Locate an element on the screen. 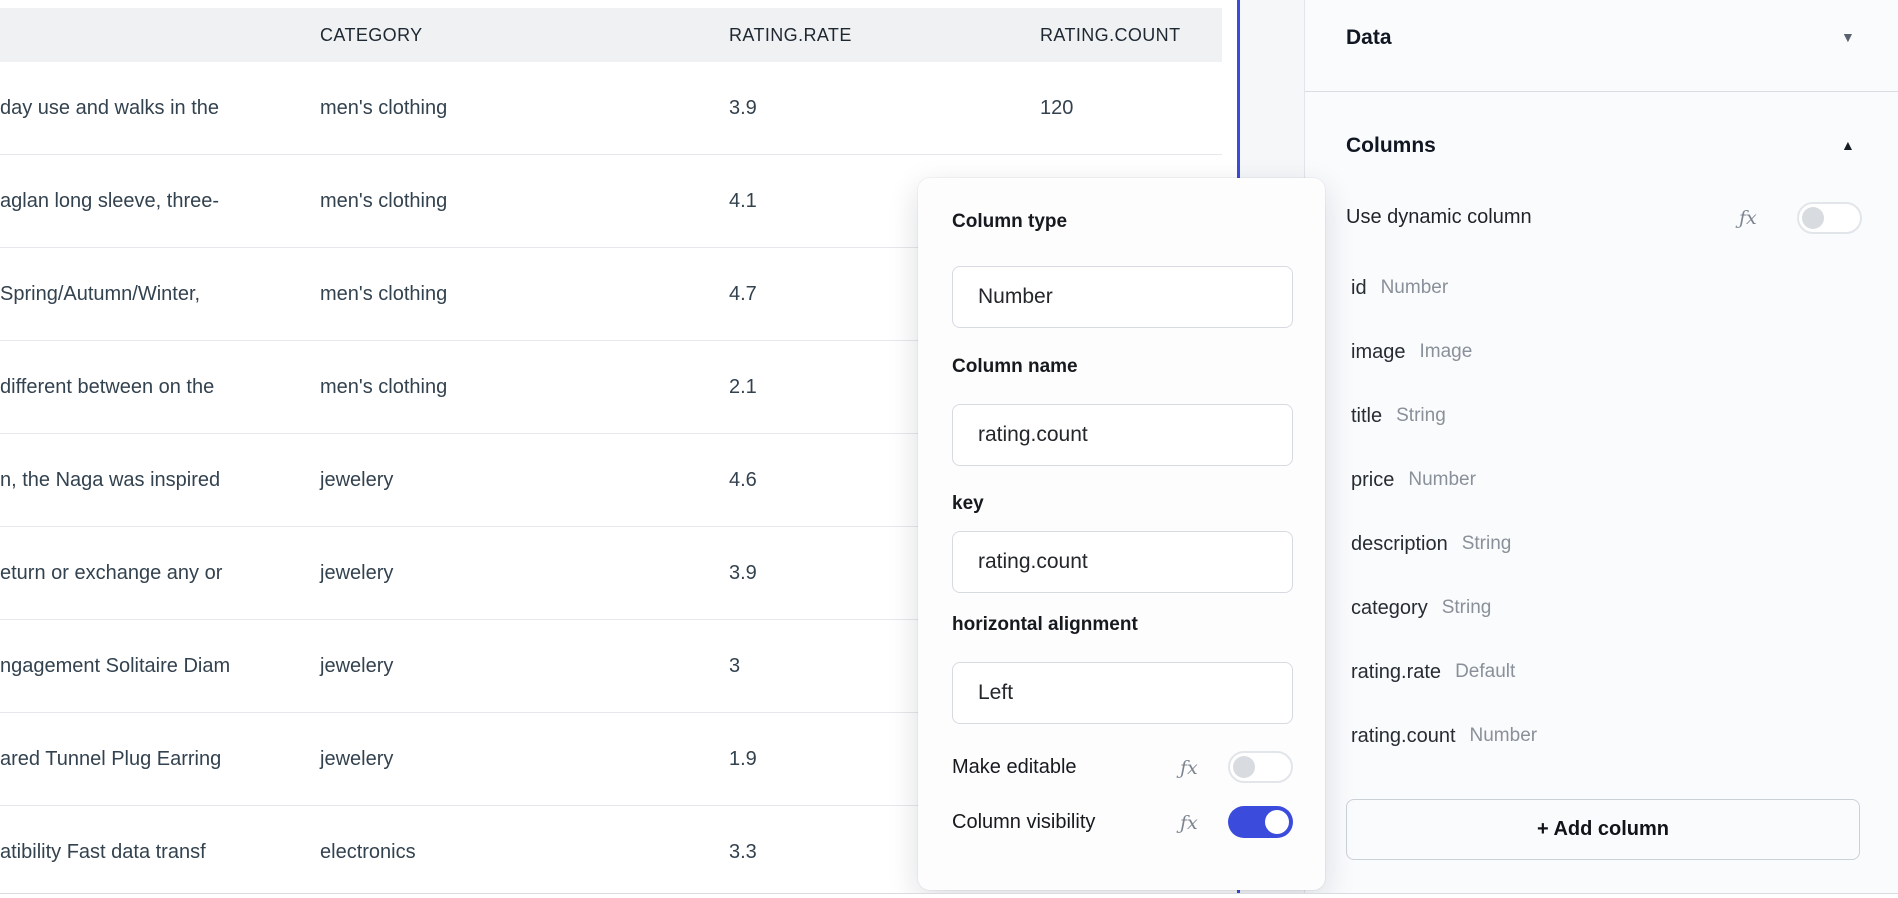 This screenshot has width=1898, height=898. column-name-input: rating.count is located at coordinates (1122, 435).